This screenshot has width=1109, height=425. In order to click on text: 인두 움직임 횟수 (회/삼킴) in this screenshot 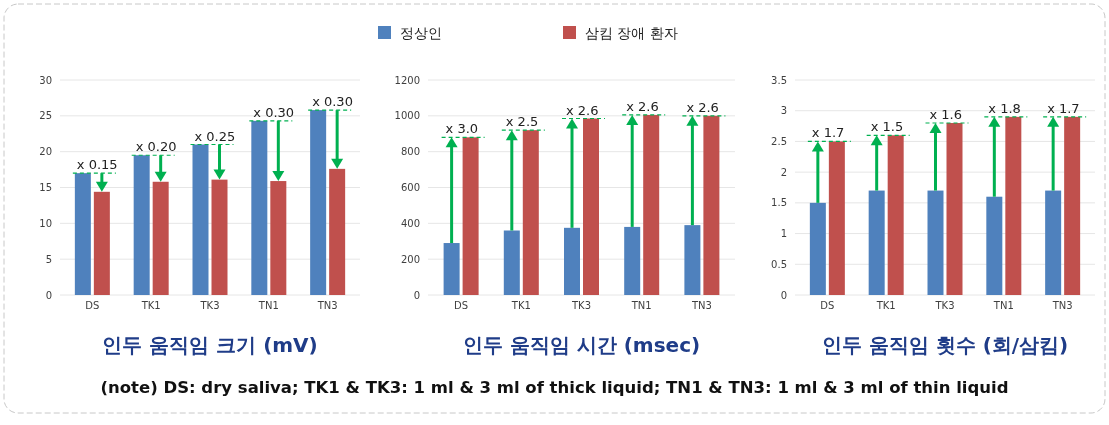, I will do `click(945, 345)`.